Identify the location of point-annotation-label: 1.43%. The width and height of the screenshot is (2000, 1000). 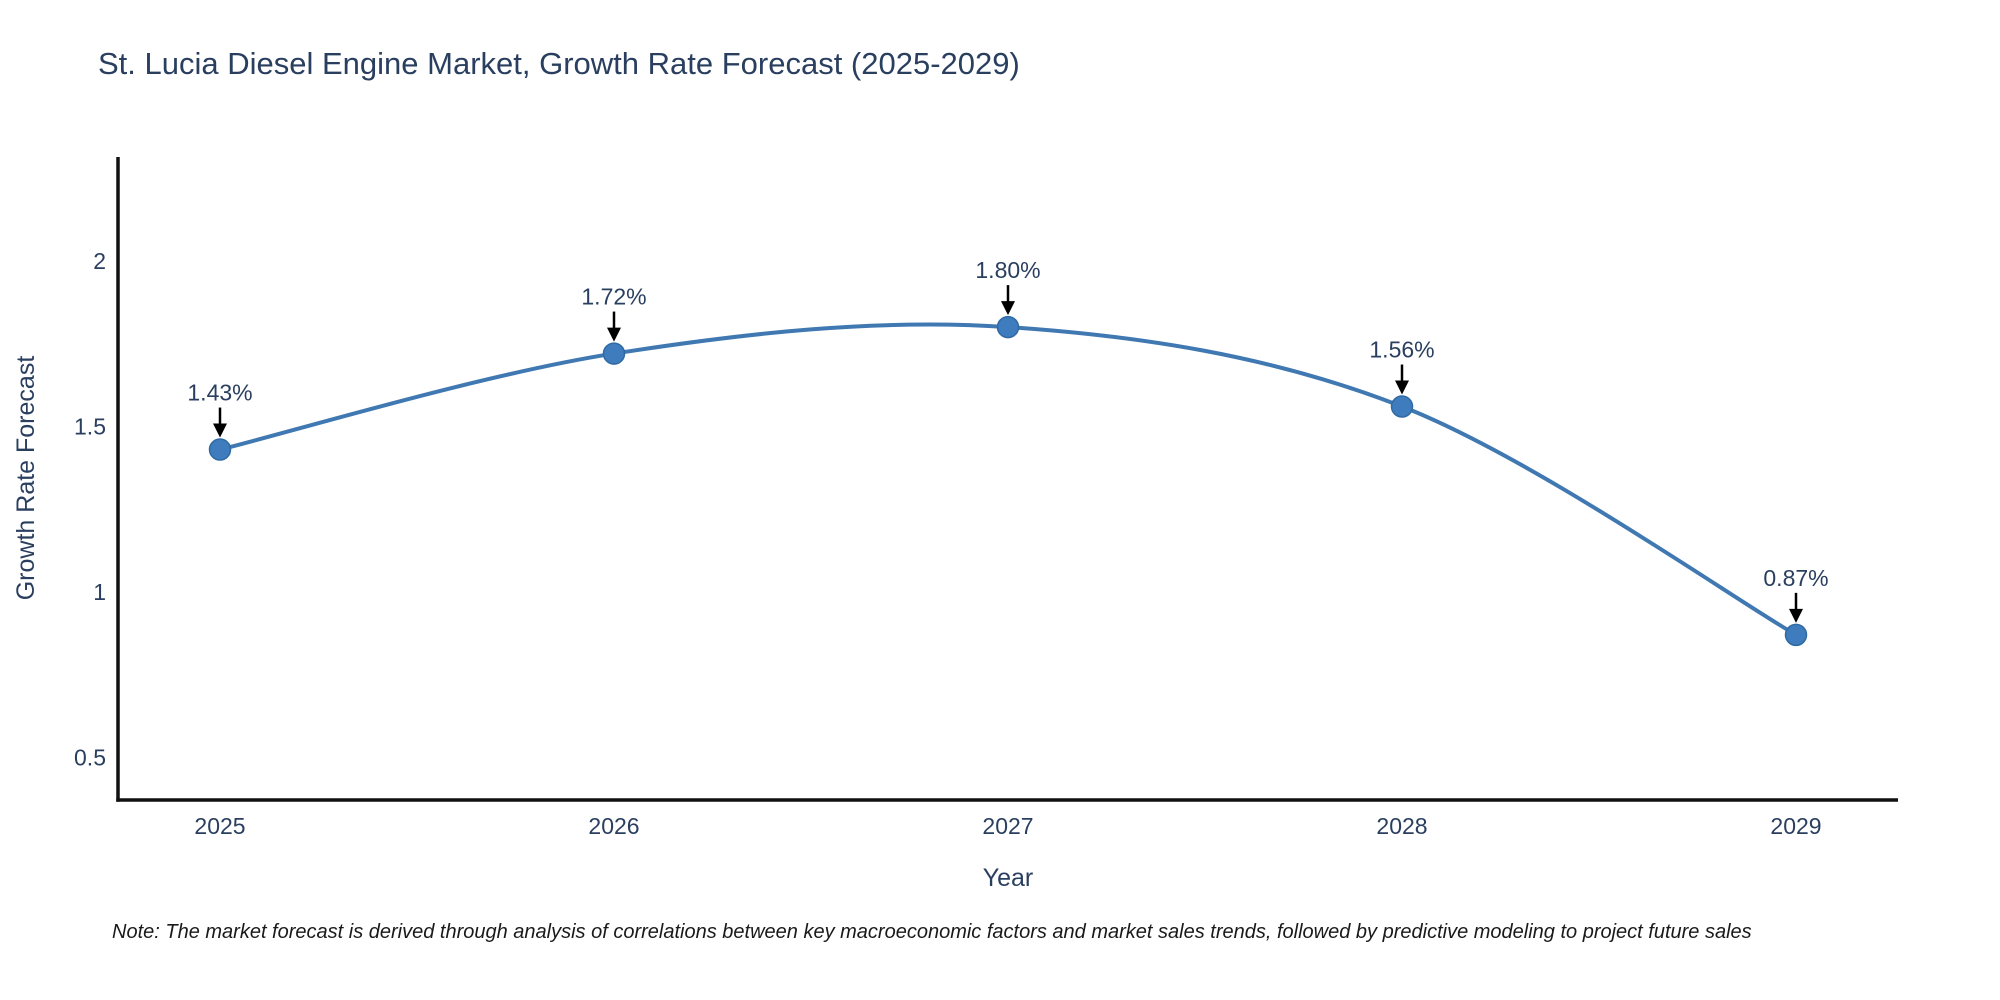
(219, 393).